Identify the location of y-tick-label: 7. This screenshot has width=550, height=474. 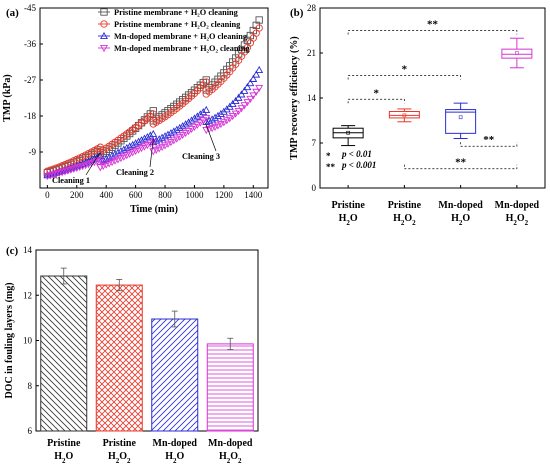
(314, 143).